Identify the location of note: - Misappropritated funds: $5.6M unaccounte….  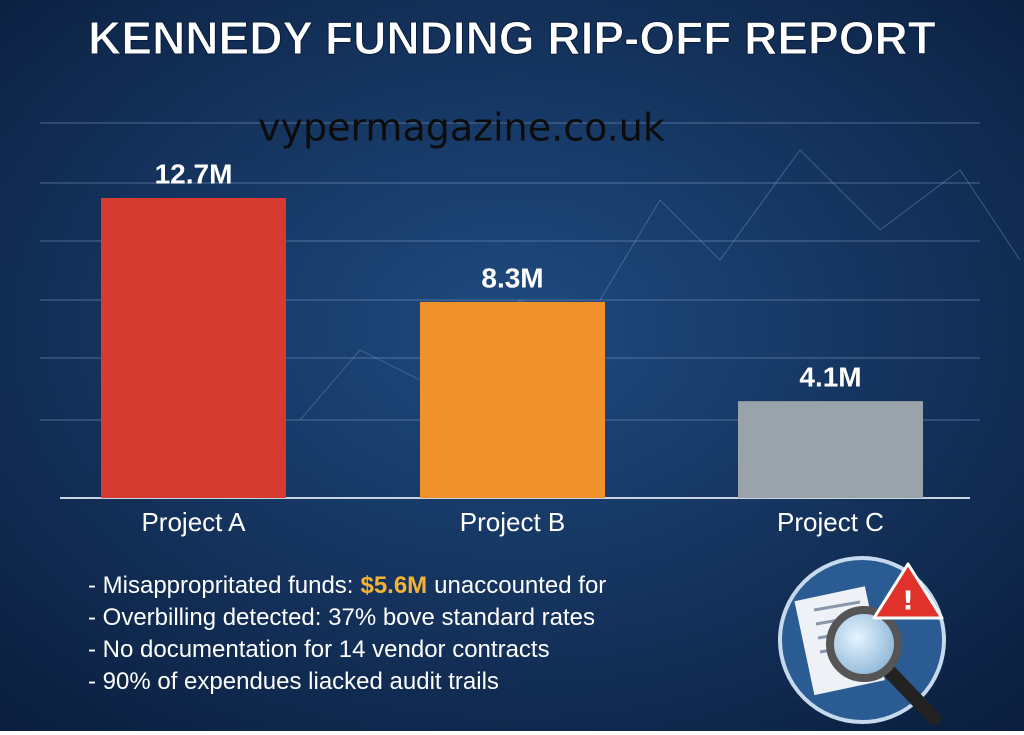
(347, 586).